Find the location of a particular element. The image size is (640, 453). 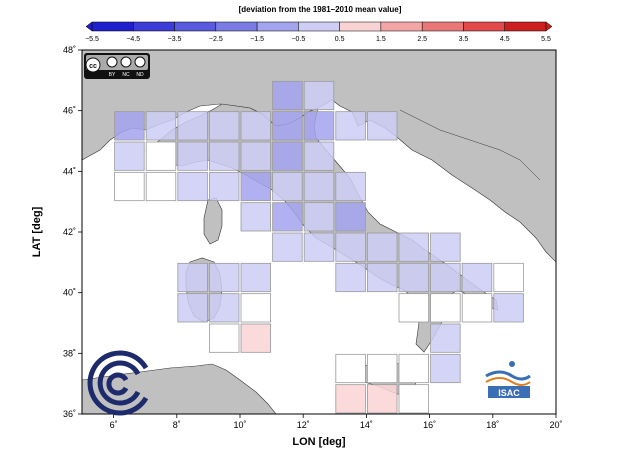

y-tick-label: 36˚ is located at coordinates (69, 414).